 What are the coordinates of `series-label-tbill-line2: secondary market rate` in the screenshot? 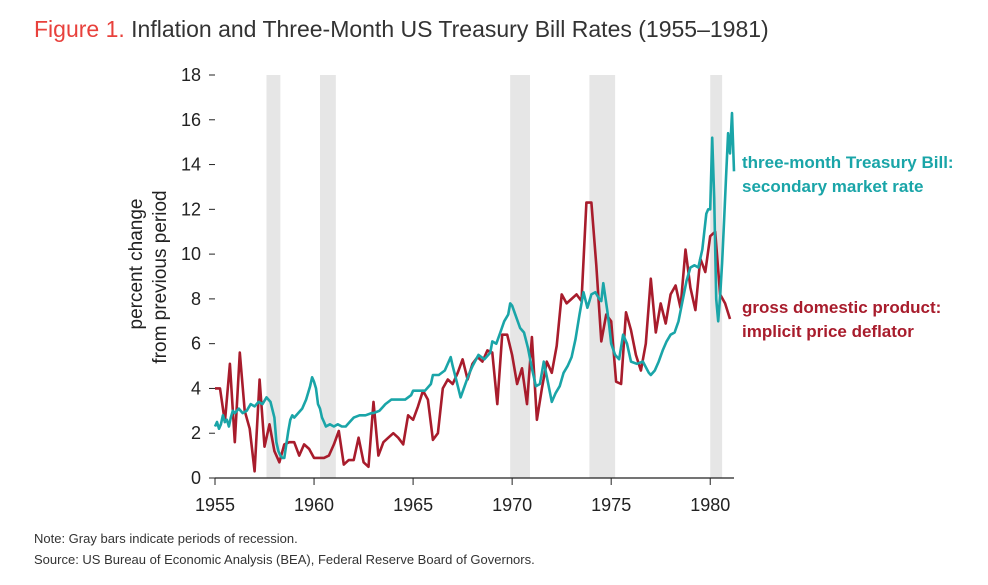 It's located at (832, 186).